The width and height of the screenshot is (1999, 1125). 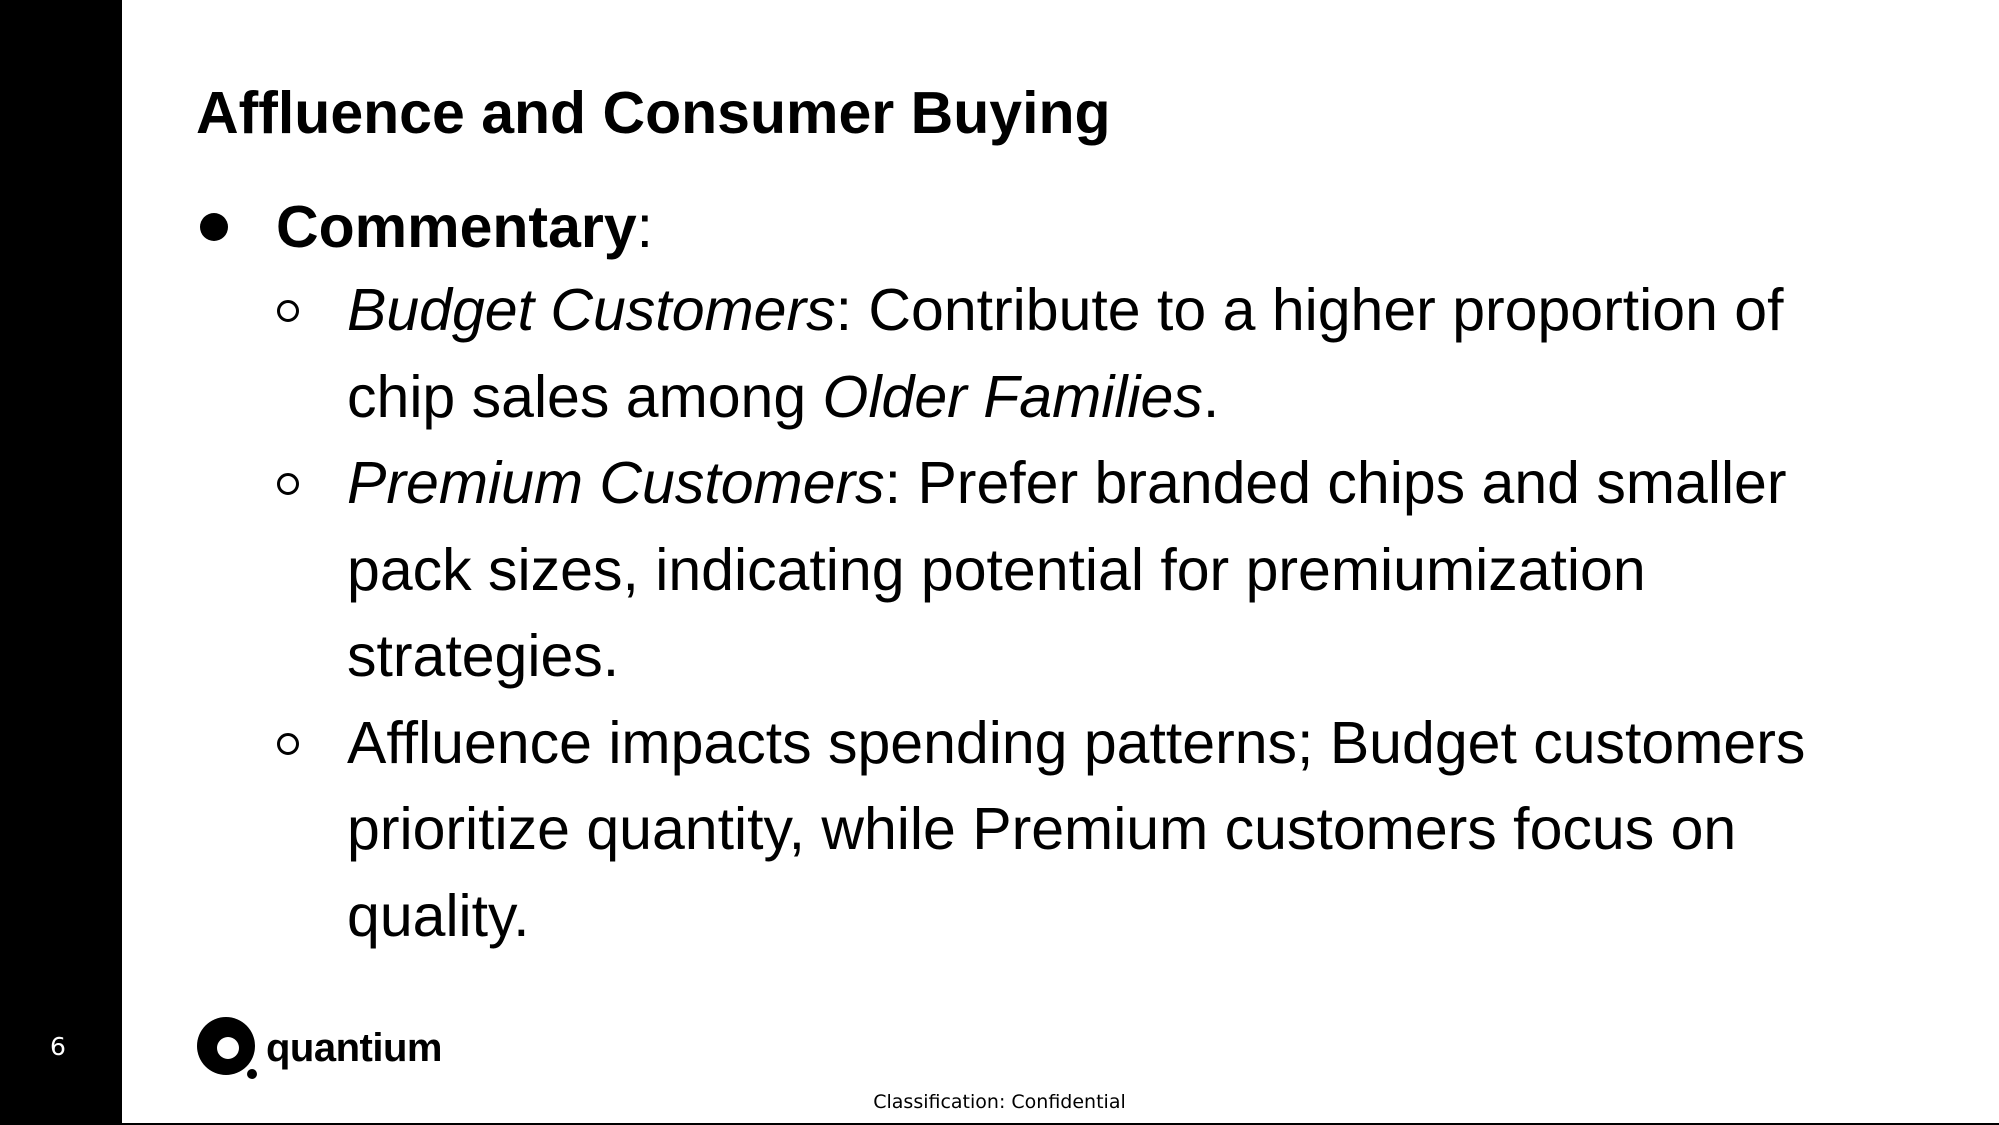 What do you see at coordinates (645, 227) in the screenshot?
I see `commentary-colon: :` at bounding box center [645, 227].